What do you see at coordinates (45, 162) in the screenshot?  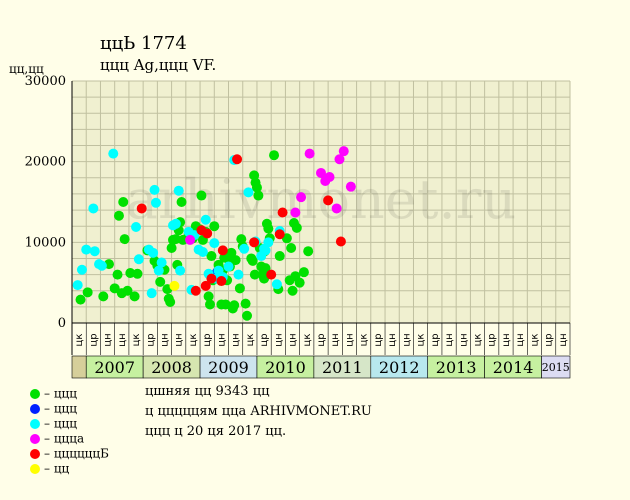 I see `y-tick-label: 20000` at bounding box center [45, 162].